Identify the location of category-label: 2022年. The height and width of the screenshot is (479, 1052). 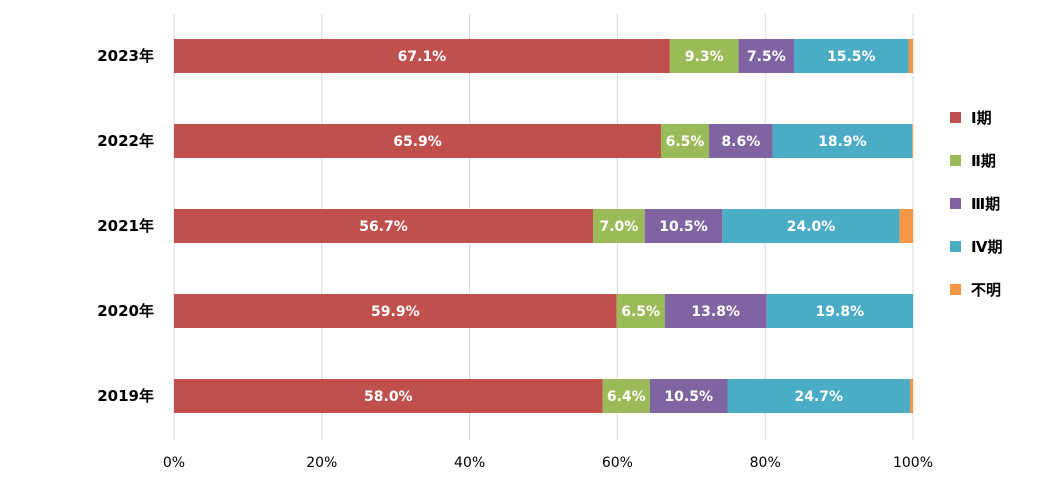
(125, 141).